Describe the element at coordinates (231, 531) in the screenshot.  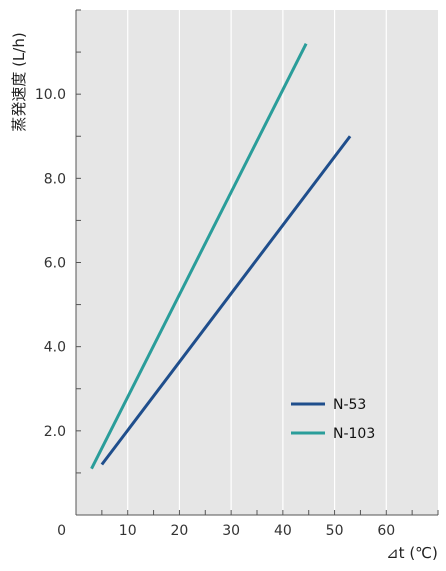
I see `x-tick-label-30: 30` at that location.